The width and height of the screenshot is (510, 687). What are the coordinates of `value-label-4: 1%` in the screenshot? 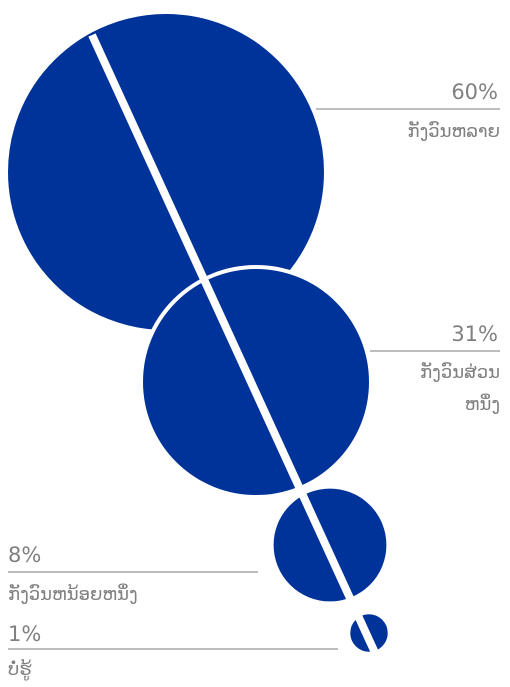 It's located at (25, 634).